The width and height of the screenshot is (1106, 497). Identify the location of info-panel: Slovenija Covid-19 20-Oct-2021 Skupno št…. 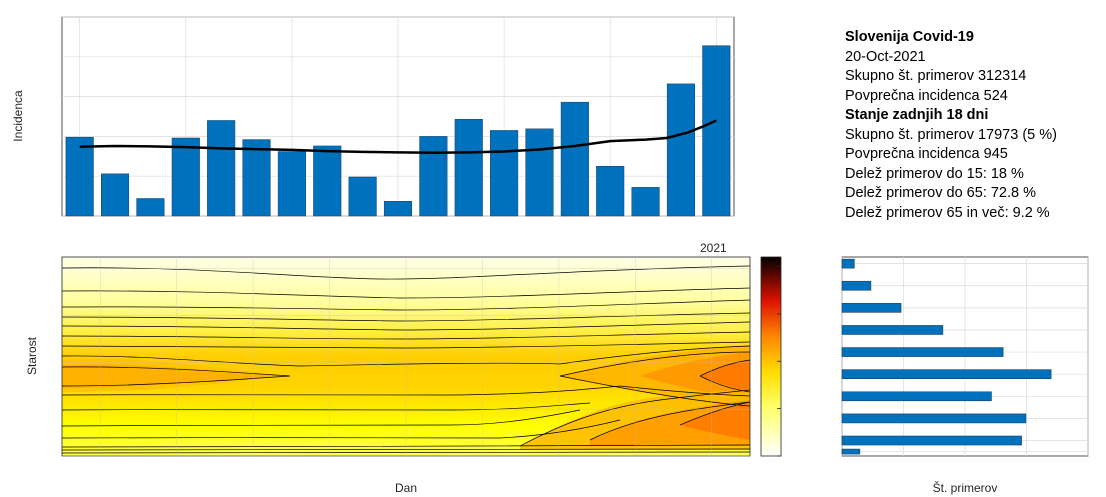
(951, 125).